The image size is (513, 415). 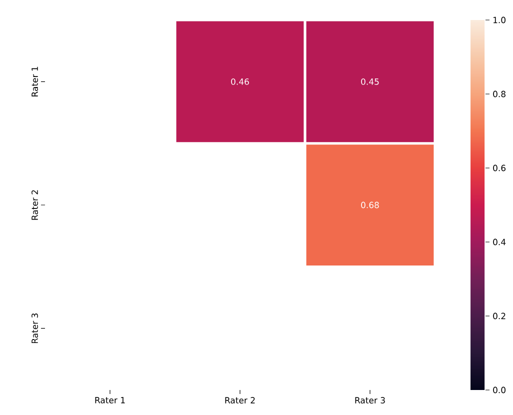 I want to click on x-tick-label: Rater 3, so click(x=370, y=400).